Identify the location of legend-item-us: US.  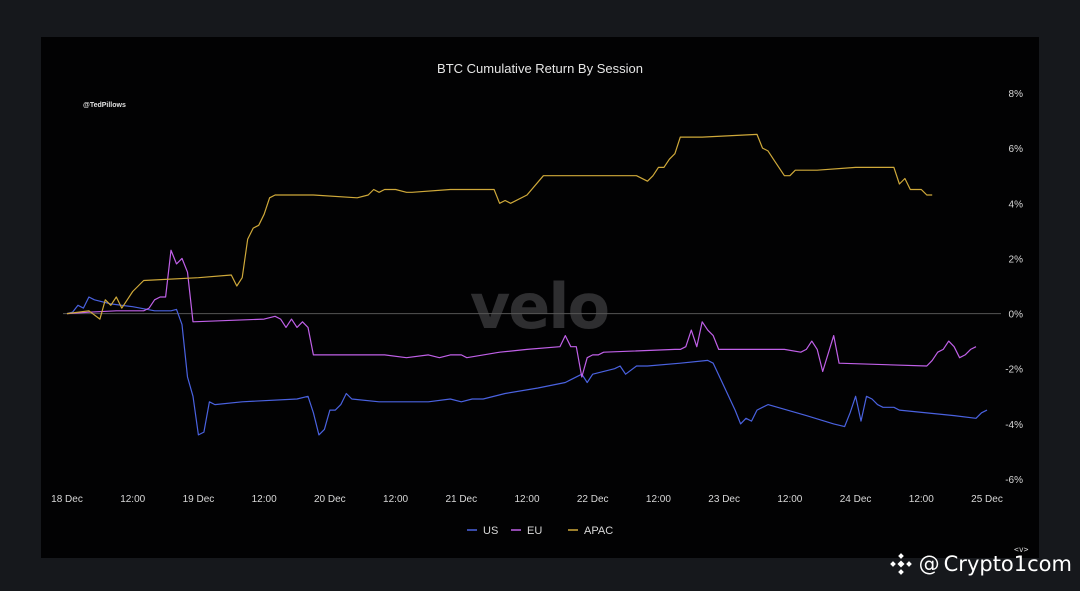
(482, 531).